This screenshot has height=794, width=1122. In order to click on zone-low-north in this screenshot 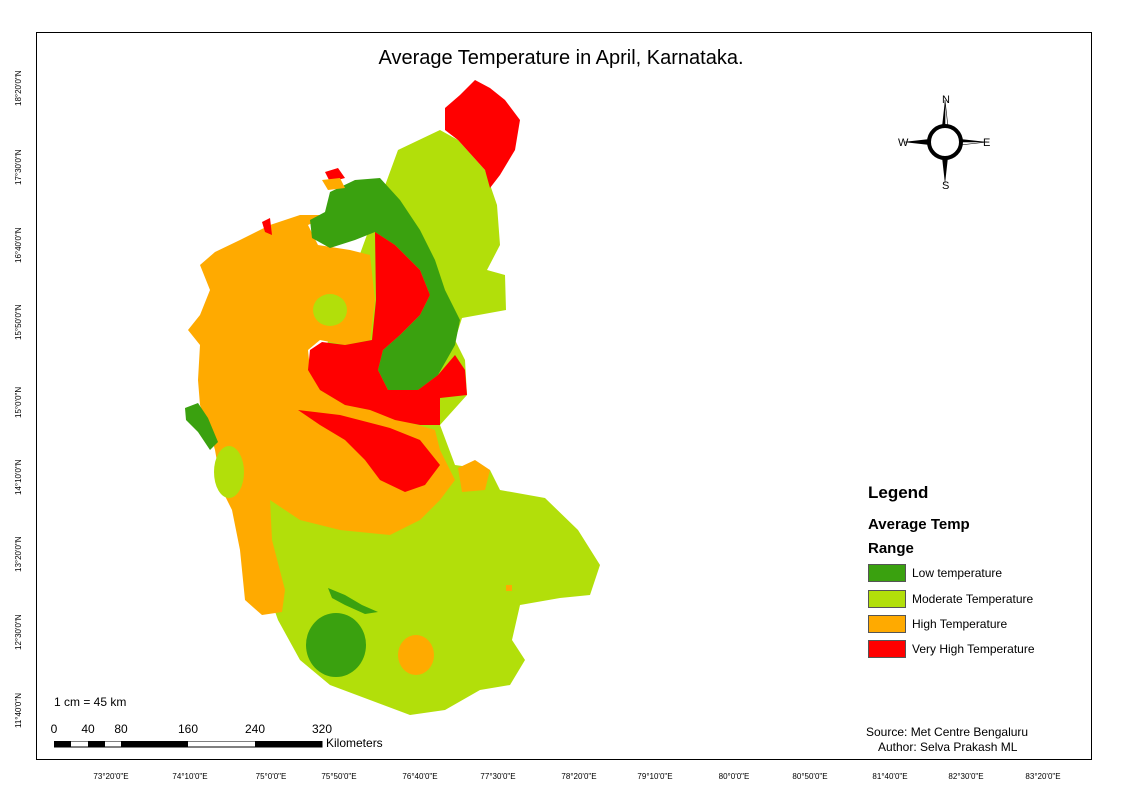, I will do `click(385, 284)`.